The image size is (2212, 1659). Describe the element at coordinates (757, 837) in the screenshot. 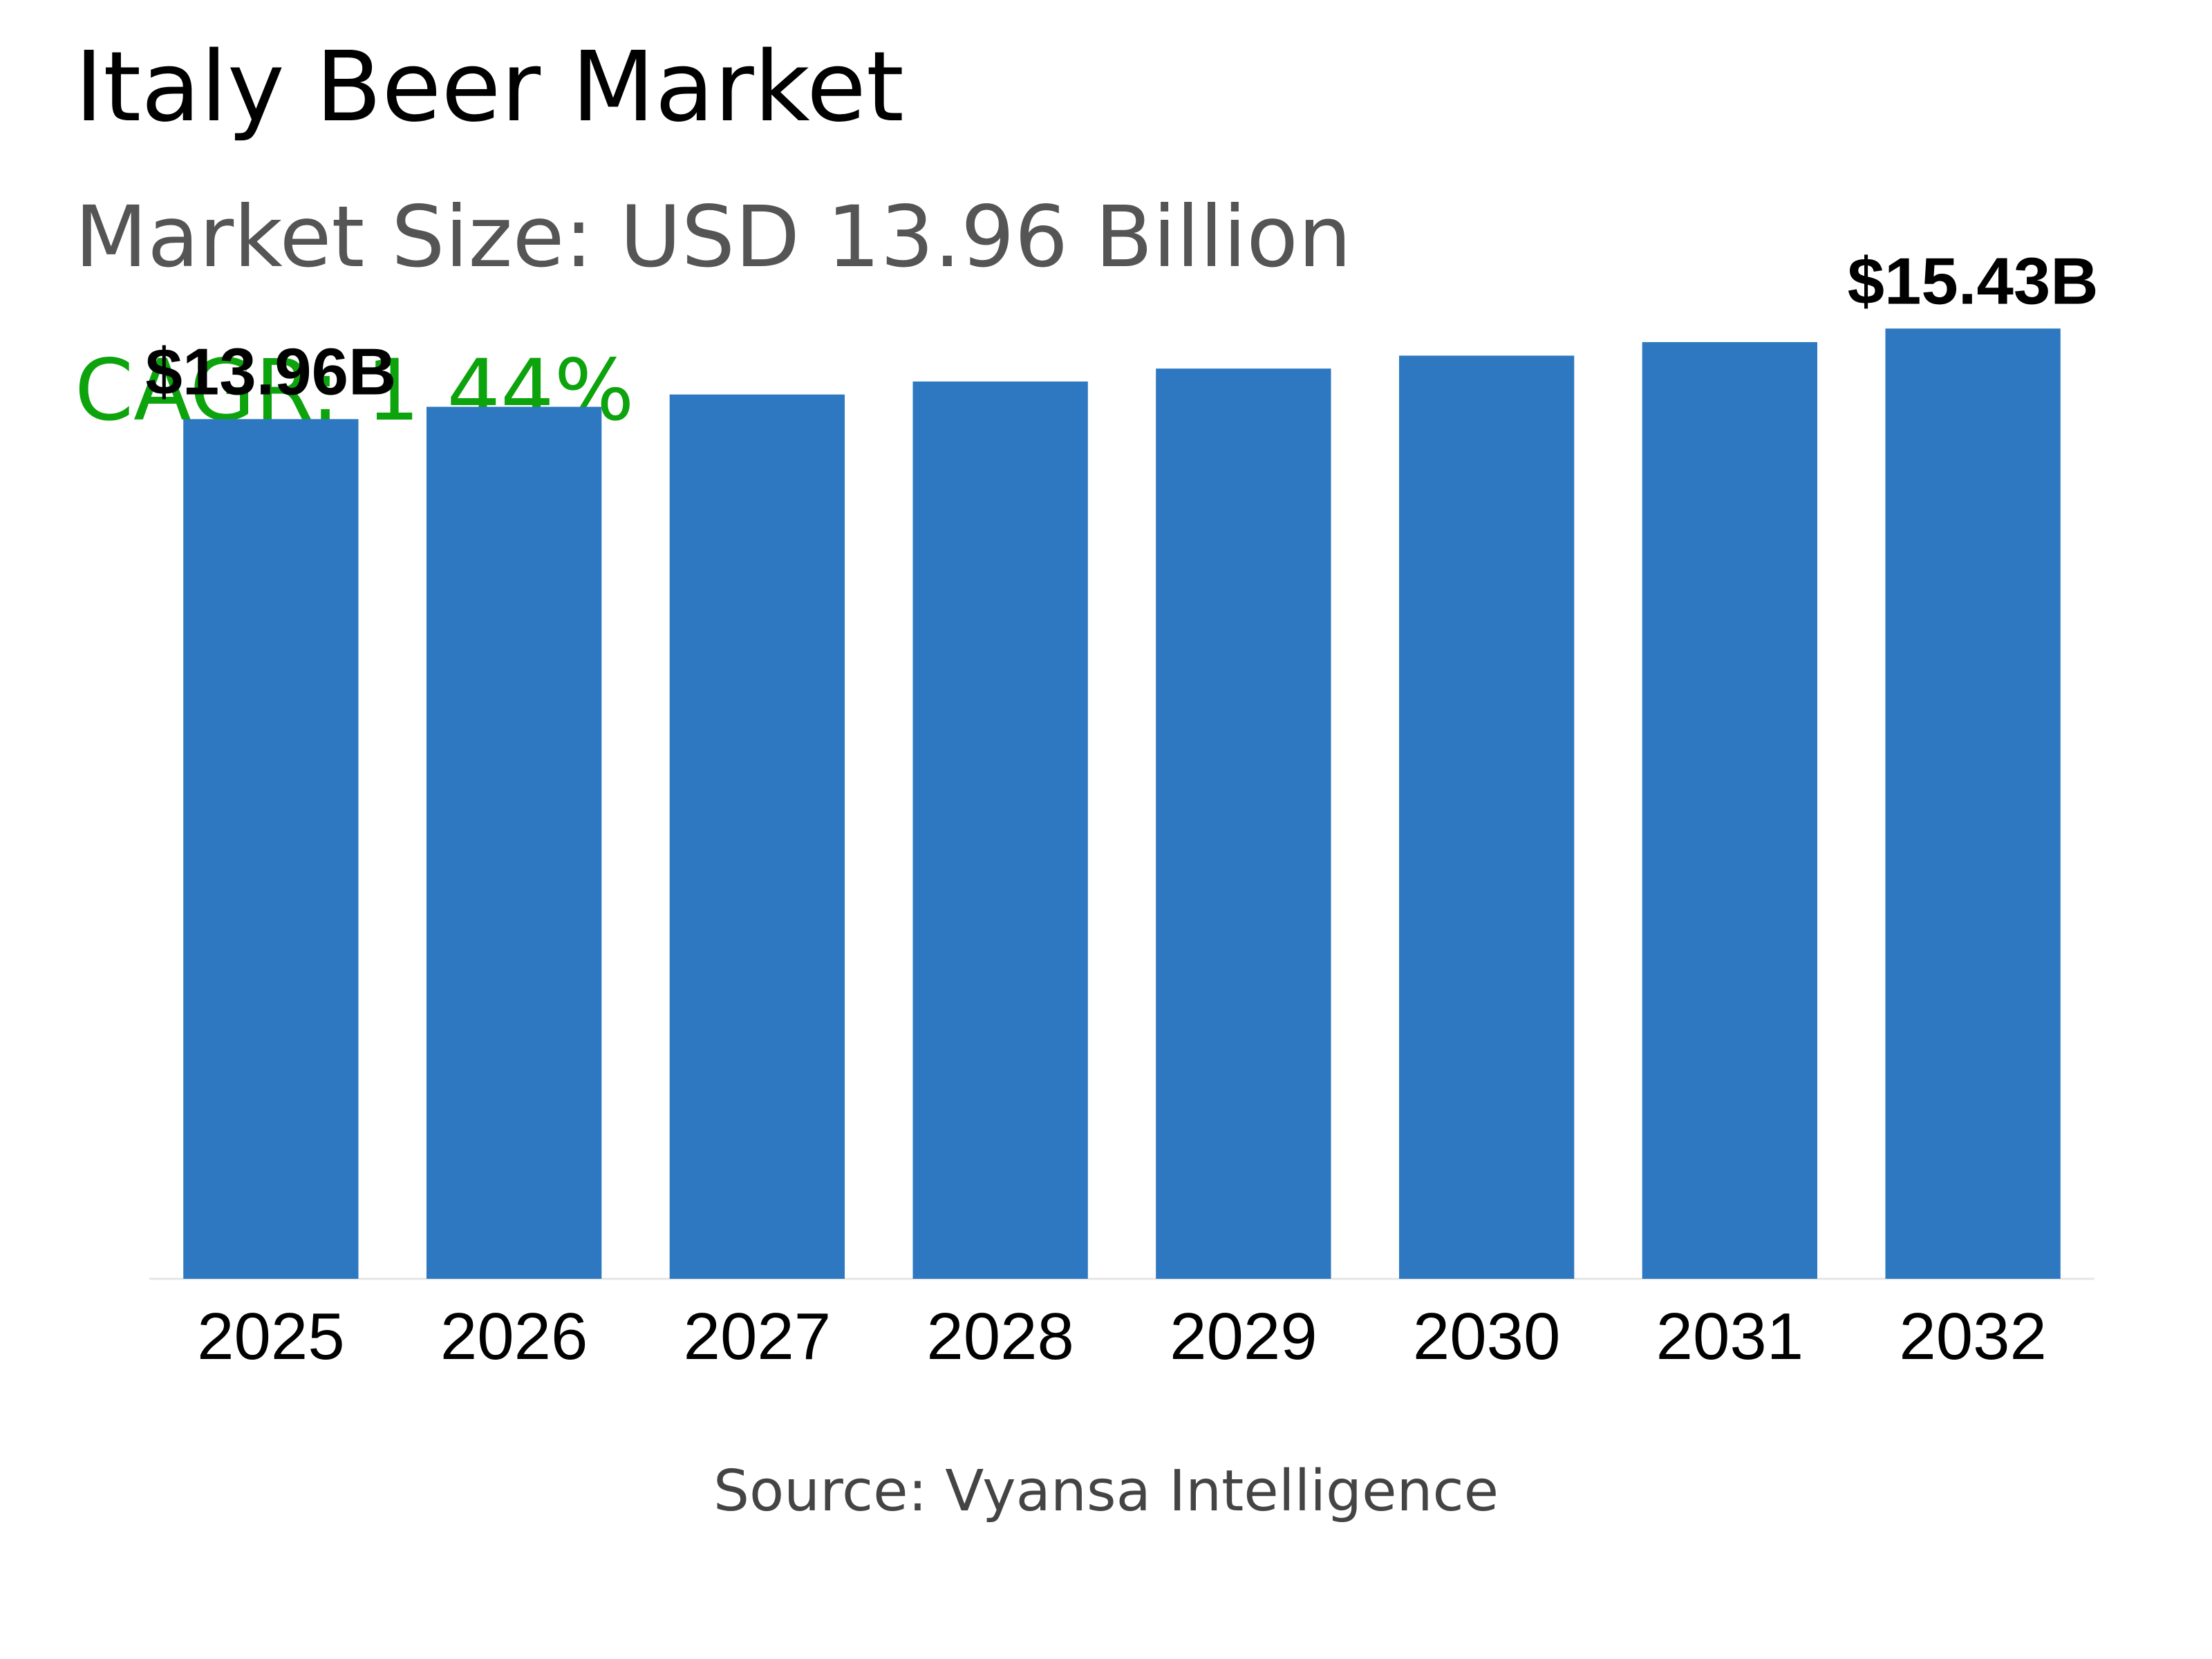

I see `bar-2027` at that location.